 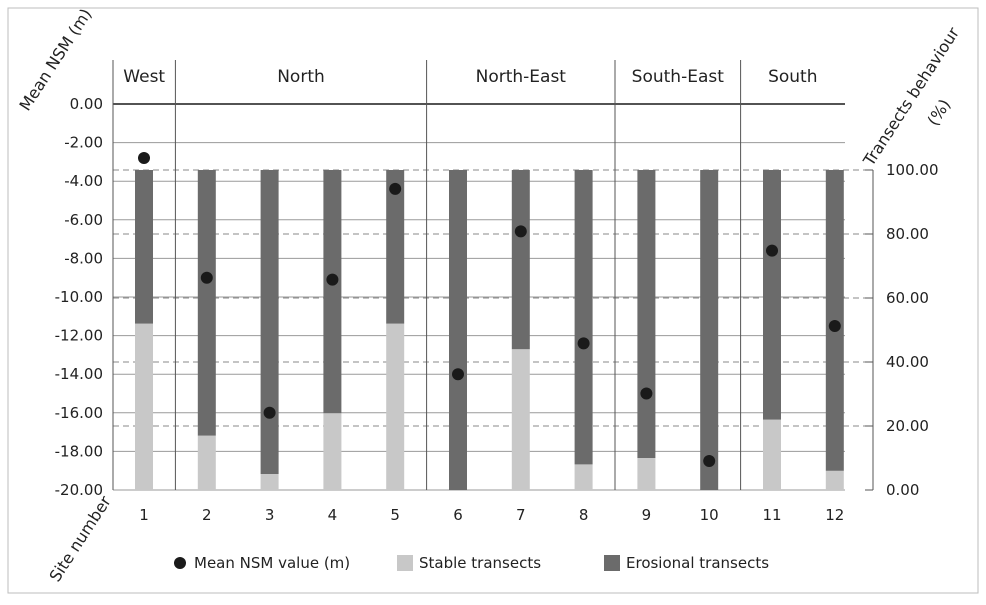 I want to click on x-tick-label: 1, so click(x=144, y=515).